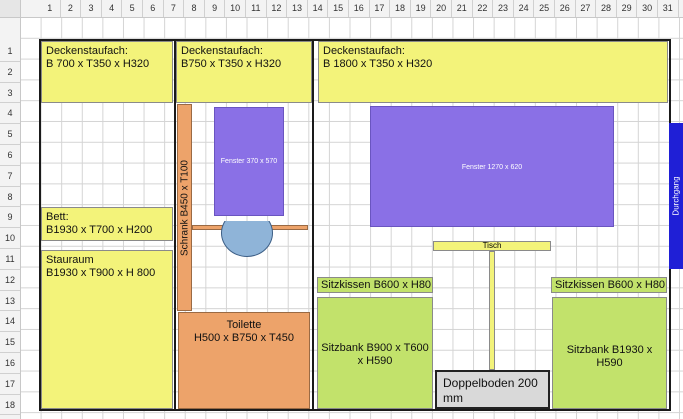 Image resolution: width=683 pixels, height=419 pixels. I want to click on column-header-13: 13, so click(297, 8).